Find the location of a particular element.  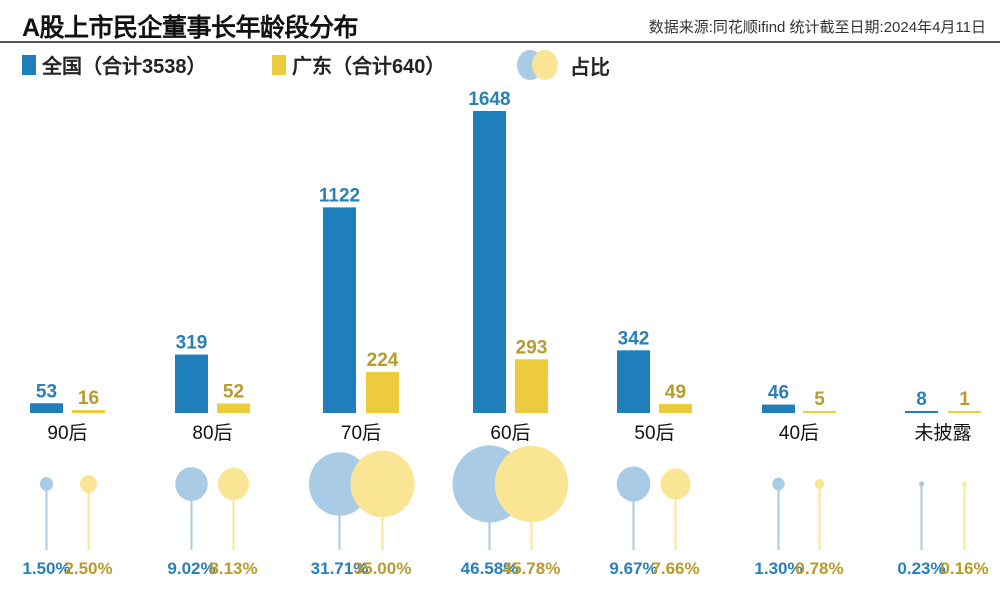

bar-value-label: 49 is located at coordinates (675, 392).